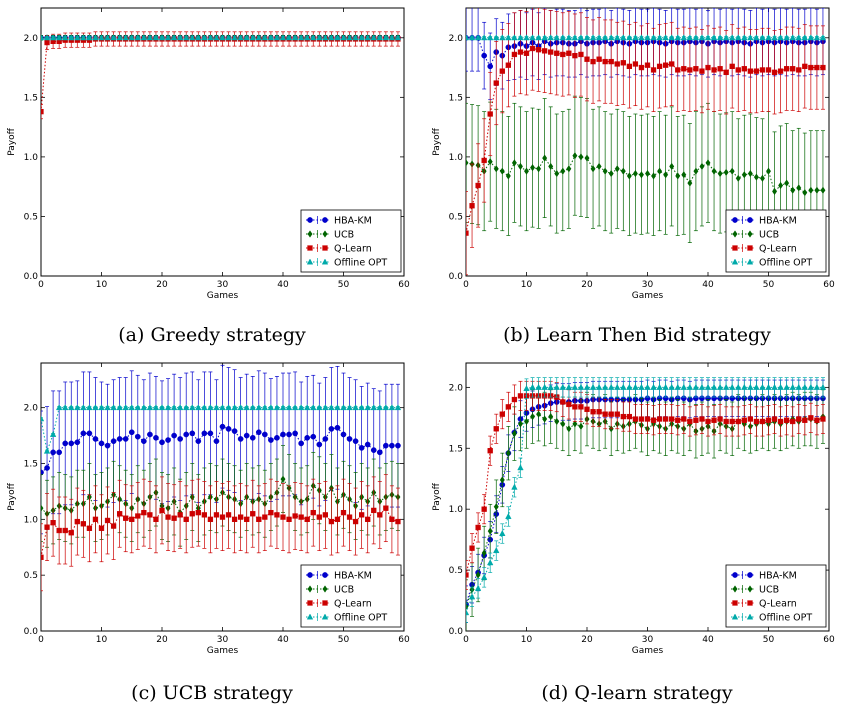 This screenshot has height=712, width=849. I want to click on y-tick-label: 0.5, so click(31, 217).